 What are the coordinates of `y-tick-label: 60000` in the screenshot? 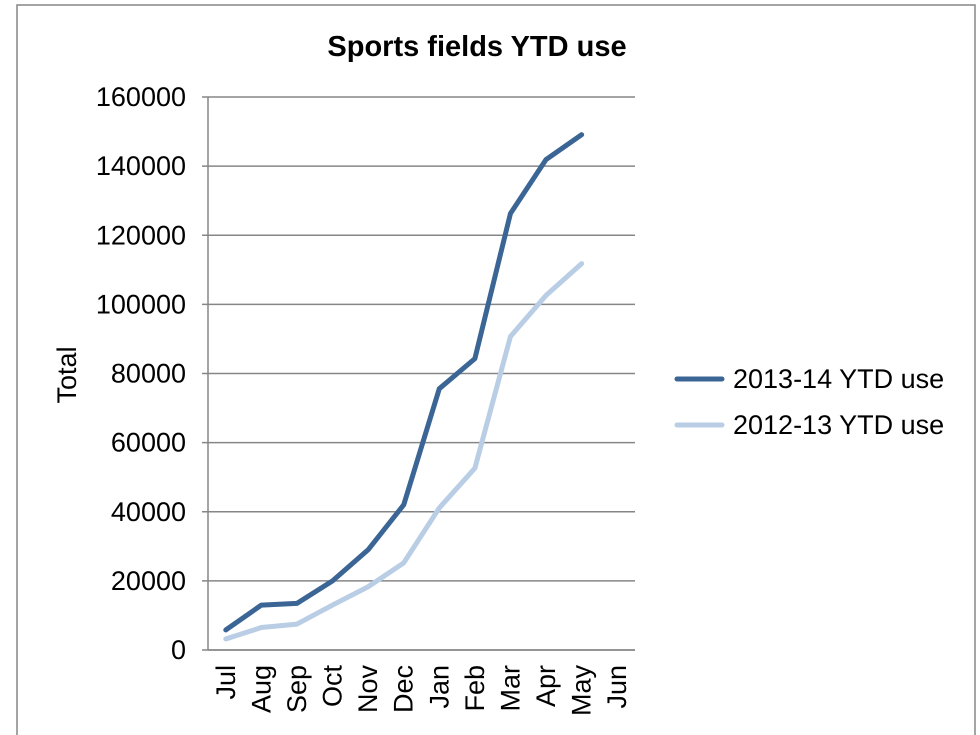 It's located at (148, 443).